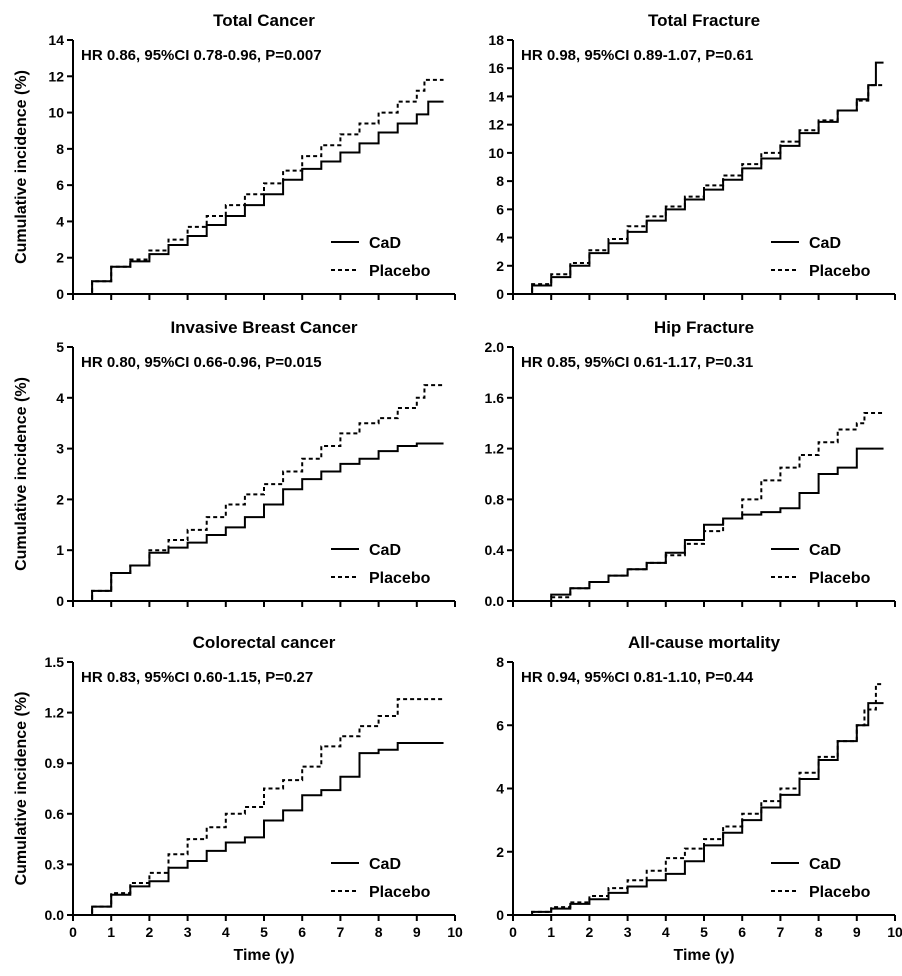  I want to click on hazard-ratio-annotation: HR 0.83, 95%CI 0.60-1.15, P=0.27, so click(197, 677).